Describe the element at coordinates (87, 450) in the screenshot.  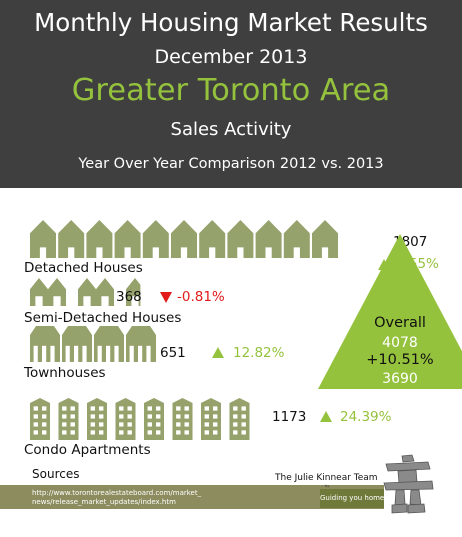
I see `category-label-condo: Condo Apartments` at that location.